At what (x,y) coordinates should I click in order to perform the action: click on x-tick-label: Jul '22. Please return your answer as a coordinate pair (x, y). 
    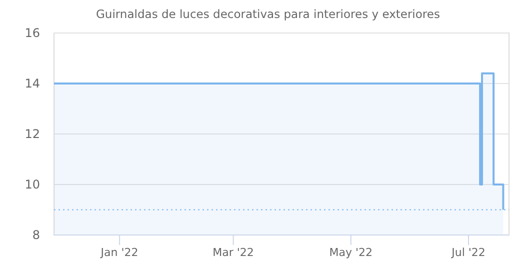
    Looking at the image, I should click on (468, 252).